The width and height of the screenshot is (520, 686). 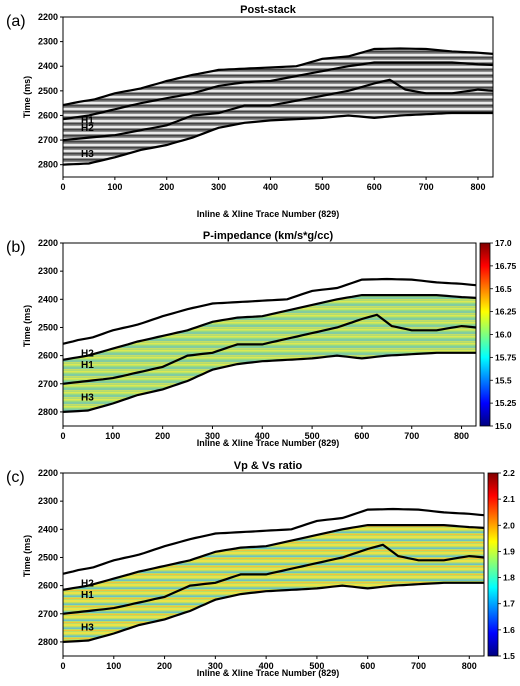 What do you see at coordinates (16, 21) in the screenshot?
I see `panel-label: (a)` at bounding box center [16, 21].